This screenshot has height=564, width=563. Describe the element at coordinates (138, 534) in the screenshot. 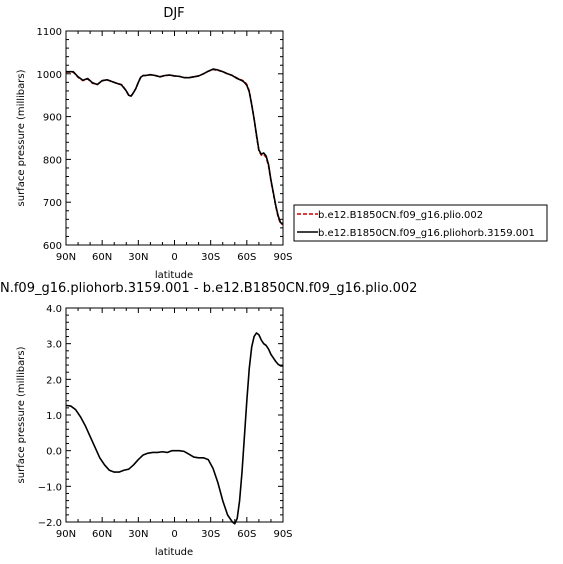

I see `bottom-x-tick-label-2: 30N` at that location.